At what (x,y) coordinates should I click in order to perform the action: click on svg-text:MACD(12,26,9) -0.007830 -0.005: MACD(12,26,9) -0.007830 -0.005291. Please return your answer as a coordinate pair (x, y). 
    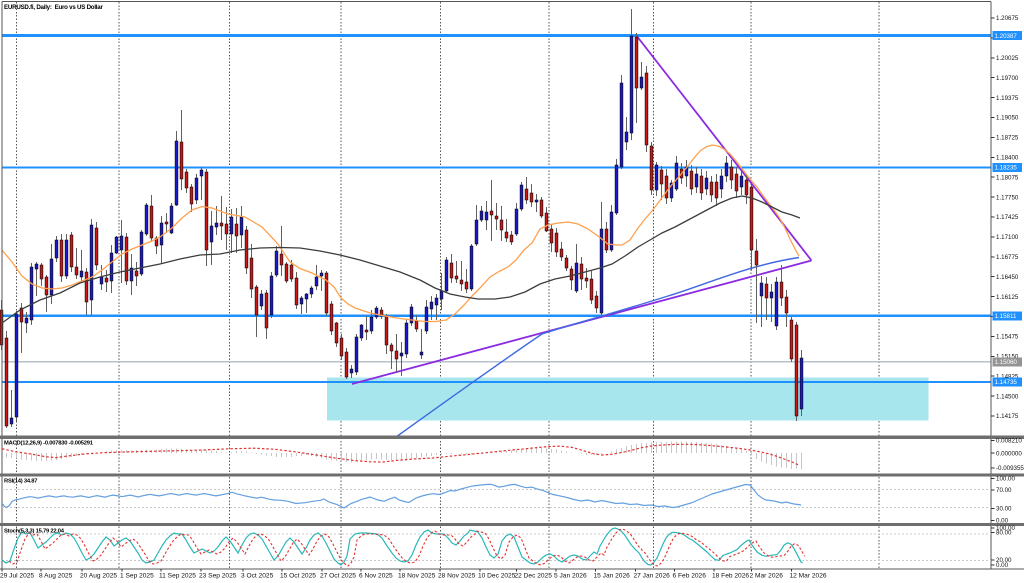
    Looking at the image, I should click on (49, 444).